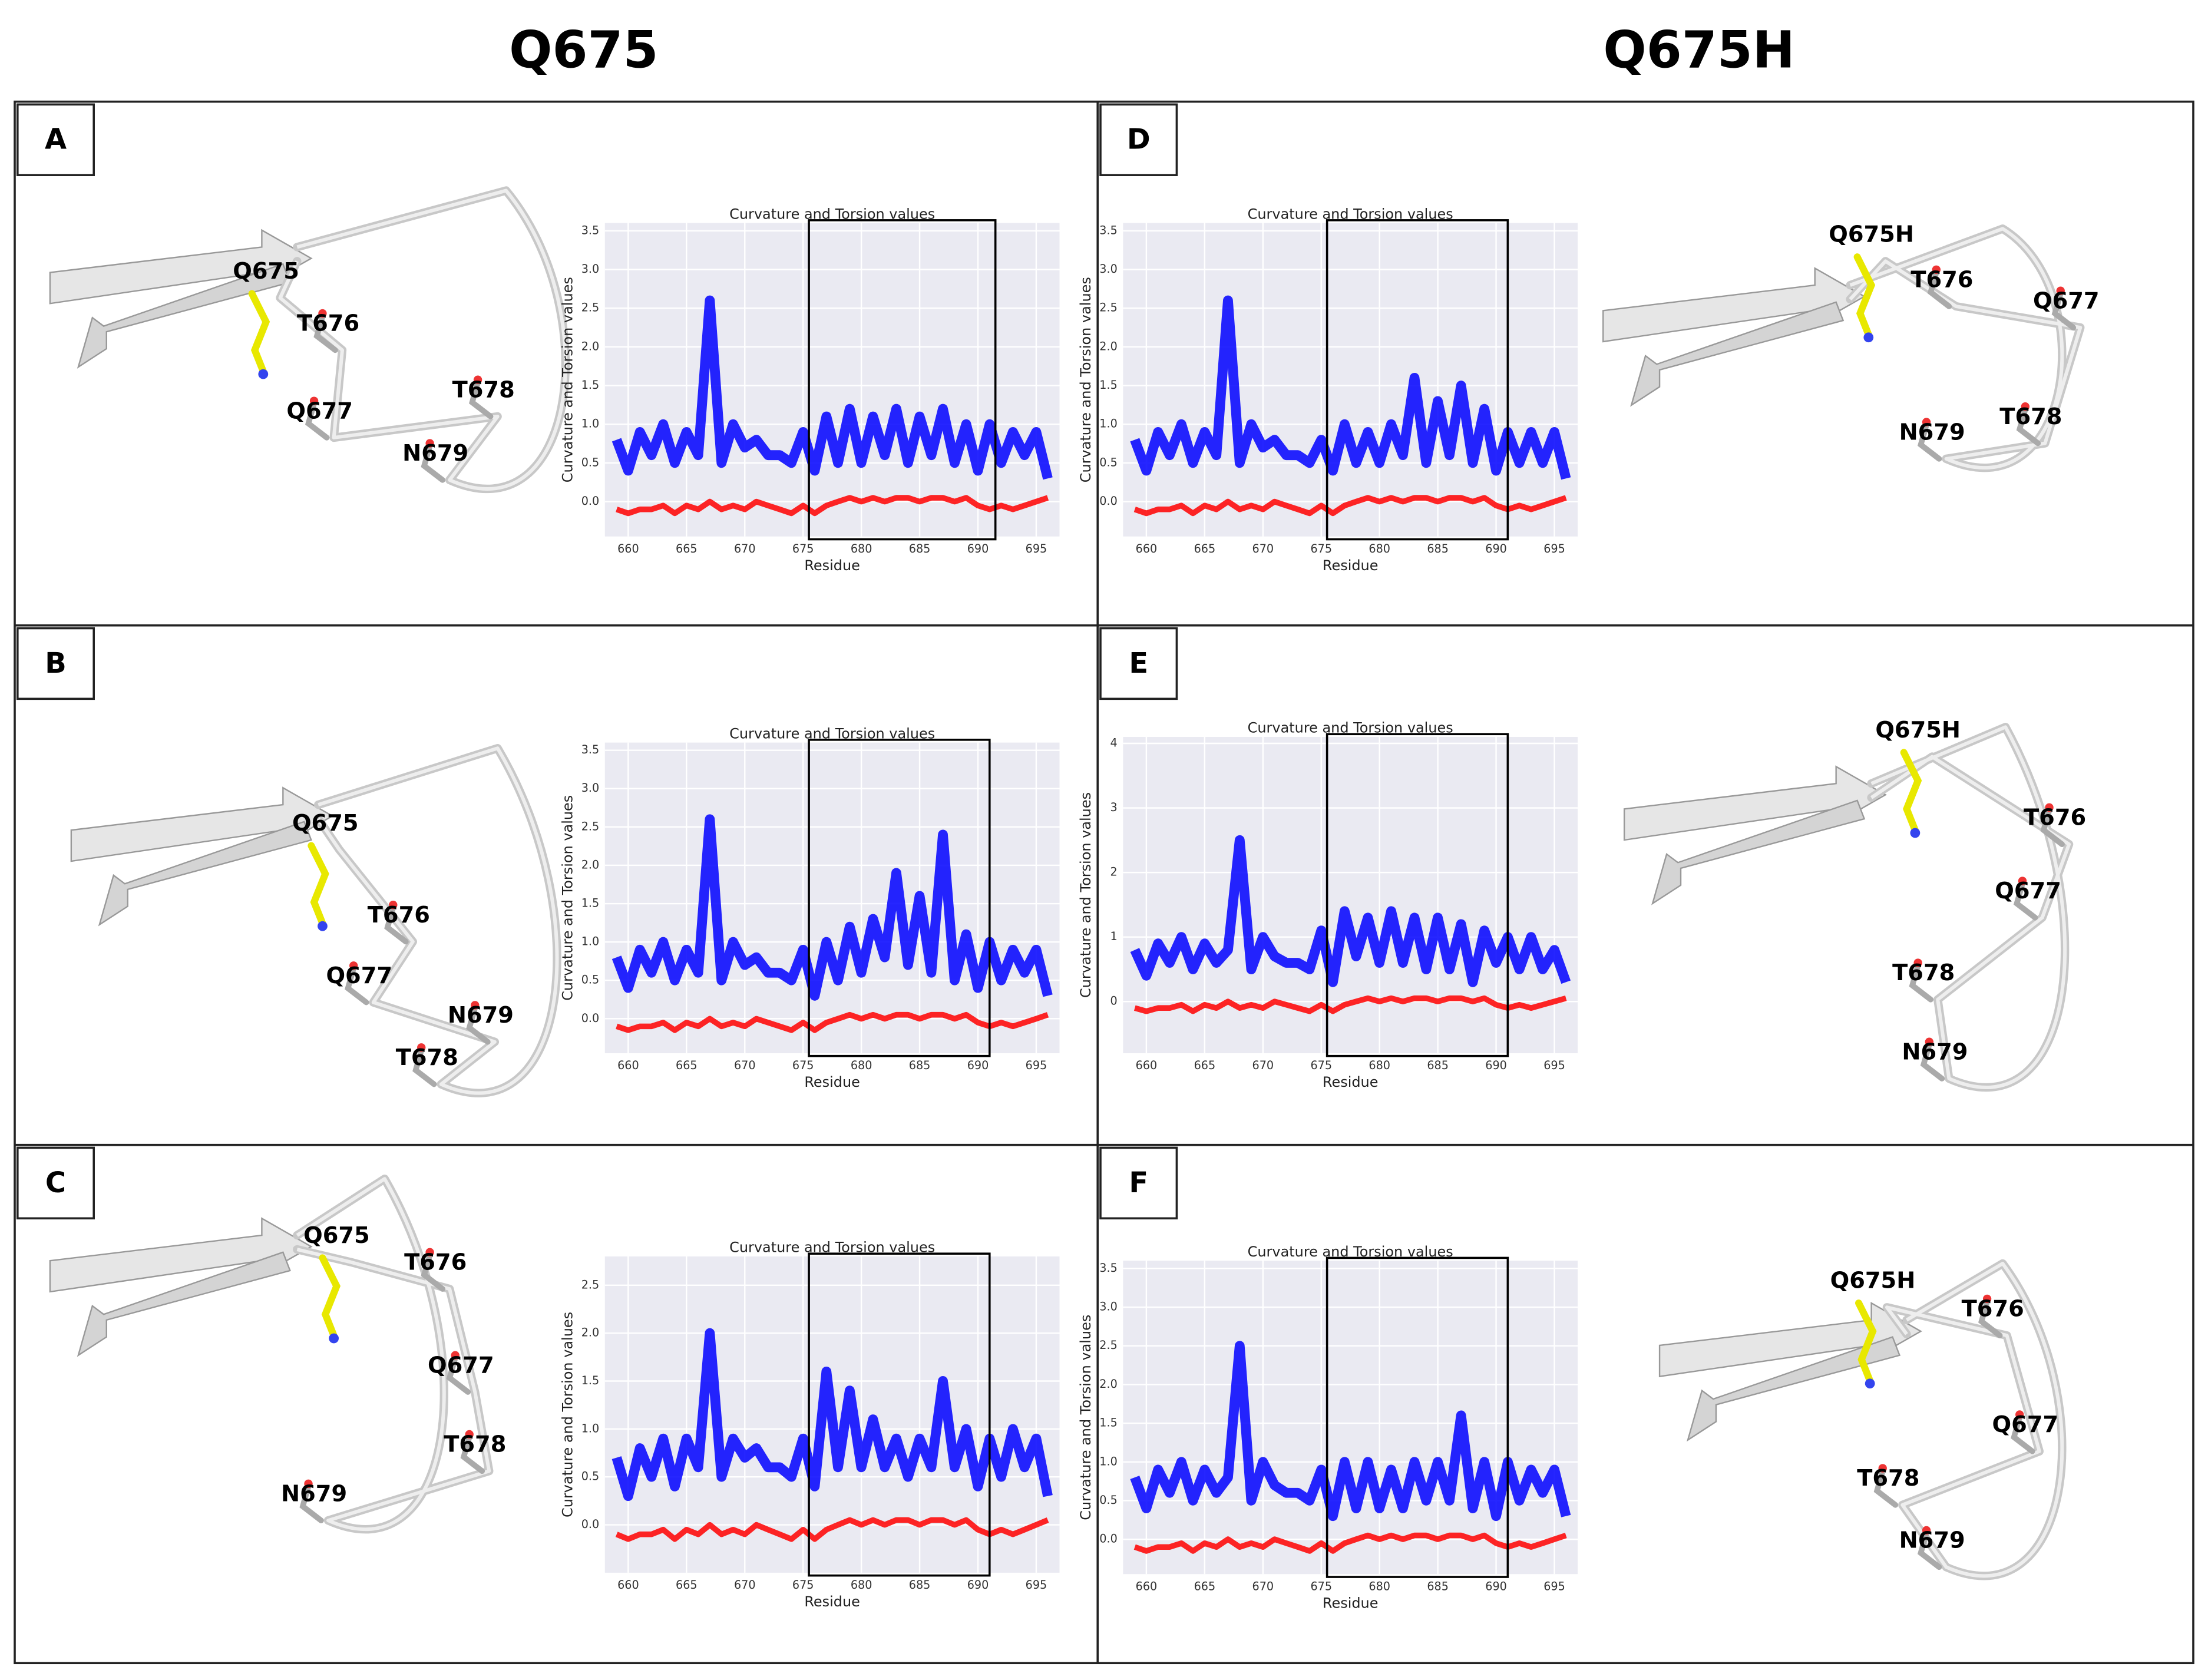 The image size is (2208, 1680). What do you see at coordinates (1036, 1065) in the screenshot?
I see `x-tick-label: 695` at bounding box center [1036, 1065].